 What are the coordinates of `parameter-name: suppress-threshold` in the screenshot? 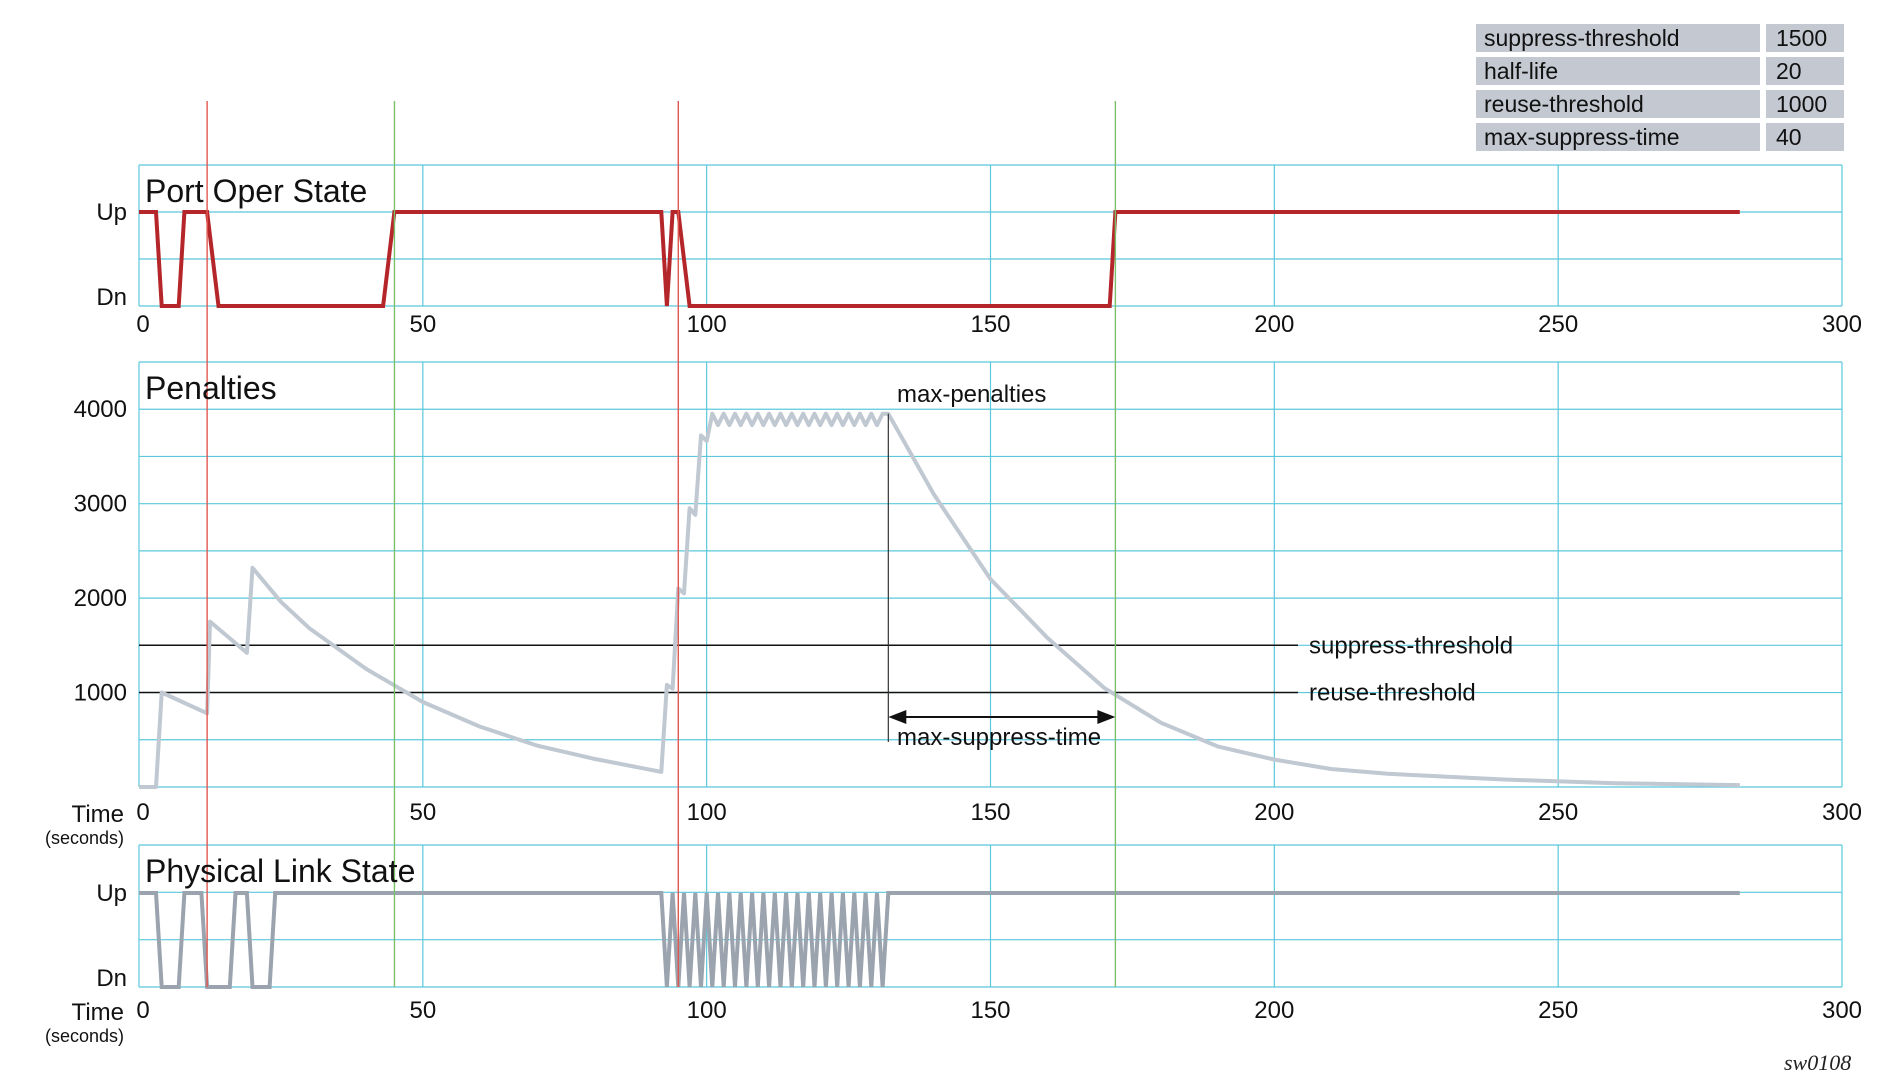 It's located at (1618, 38).